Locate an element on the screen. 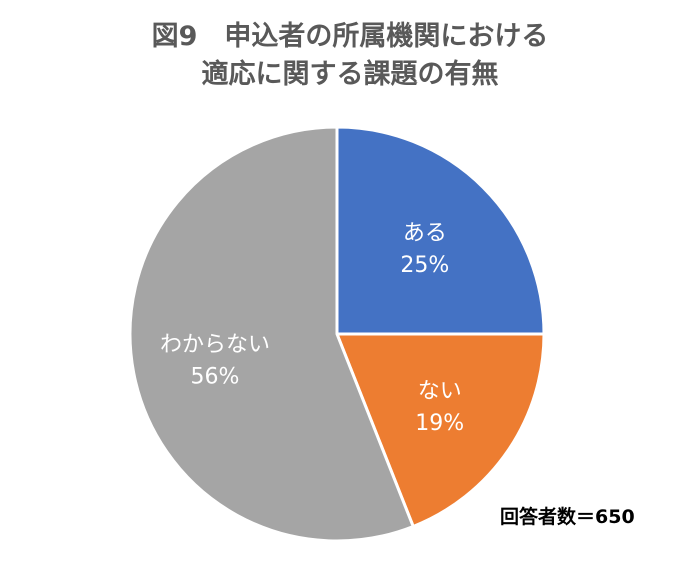  pie-slice-label-1: ない is located at coordinates (440, 391).